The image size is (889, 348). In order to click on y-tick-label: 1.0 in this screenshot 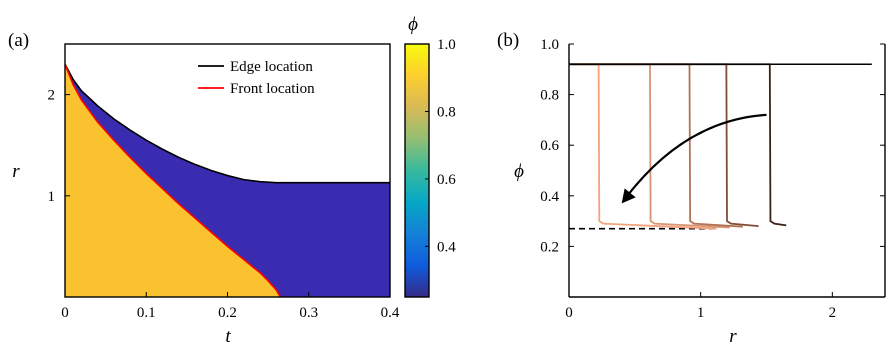, I will do `click(549, 45)`.